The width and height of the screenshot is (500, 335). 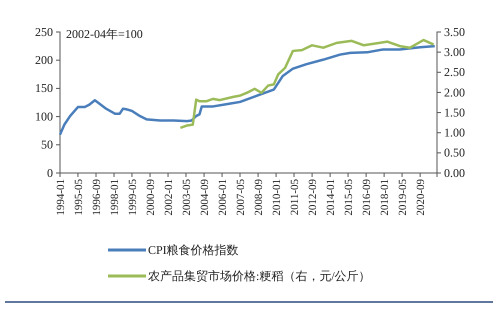 I want to click on y-tick-label: 50, so click(x=47, y=145).